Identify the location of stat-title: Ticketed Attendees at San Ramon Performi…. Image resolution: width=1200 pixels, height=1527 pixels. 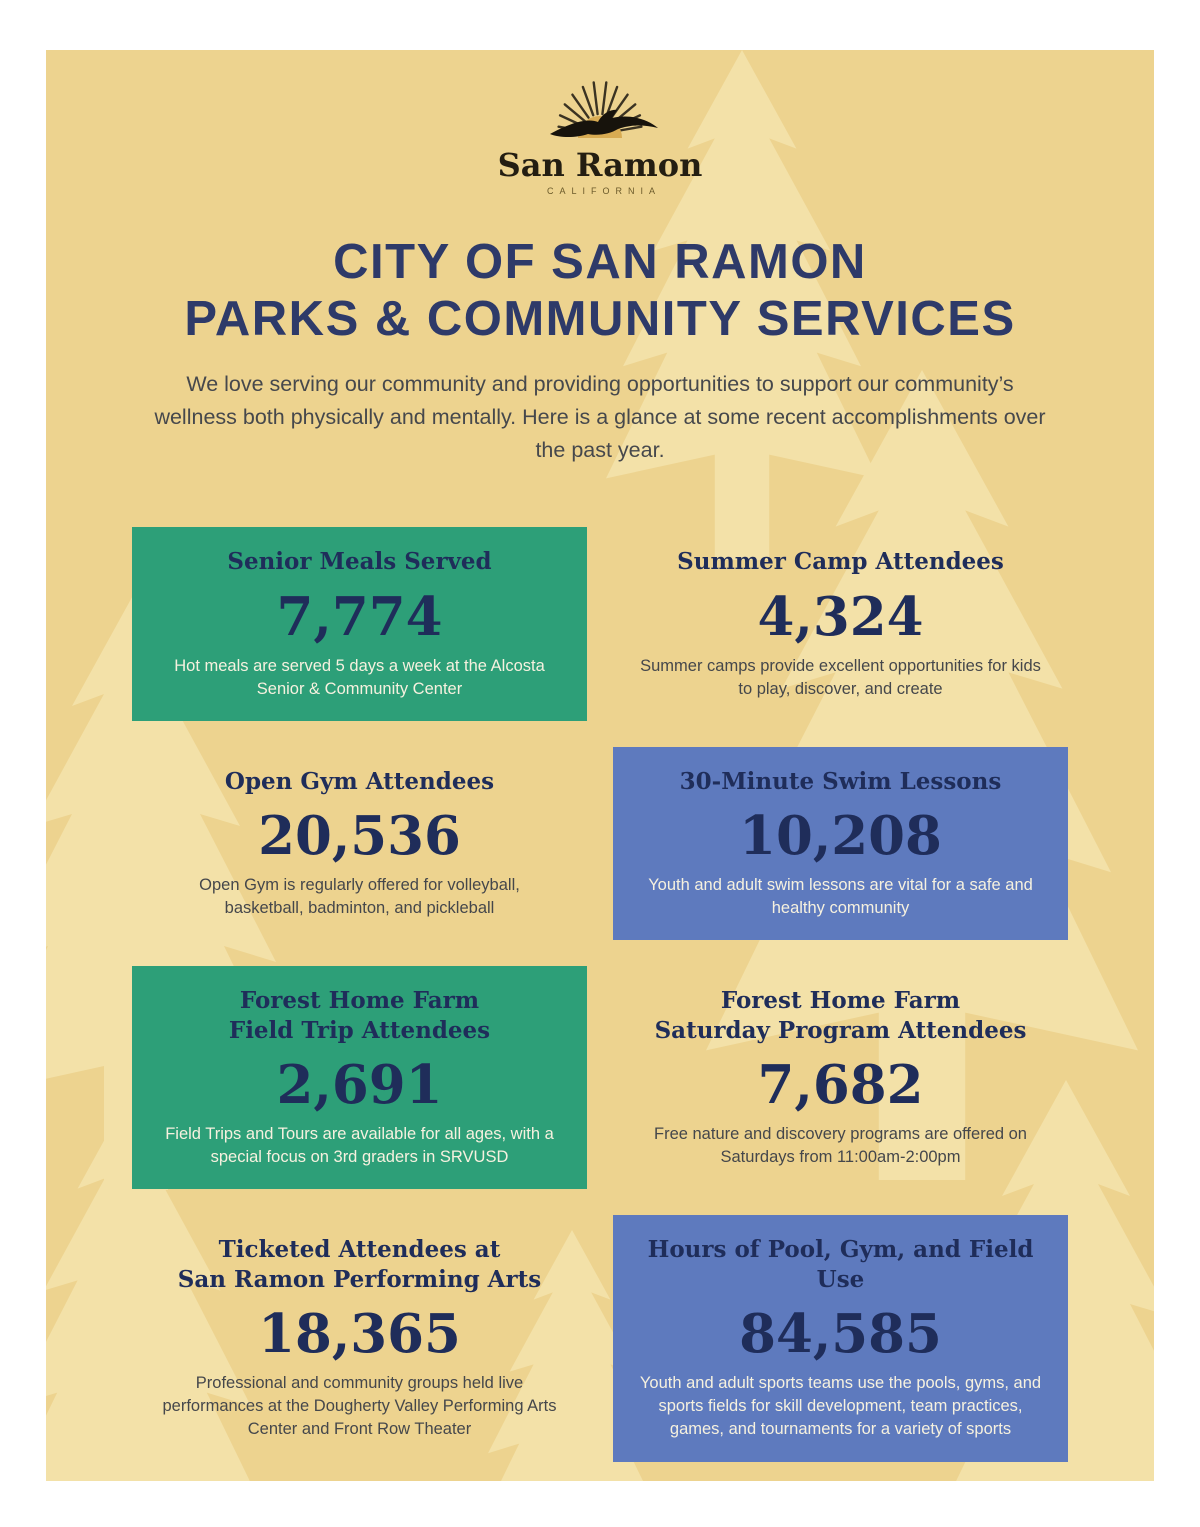
(359, 1264).